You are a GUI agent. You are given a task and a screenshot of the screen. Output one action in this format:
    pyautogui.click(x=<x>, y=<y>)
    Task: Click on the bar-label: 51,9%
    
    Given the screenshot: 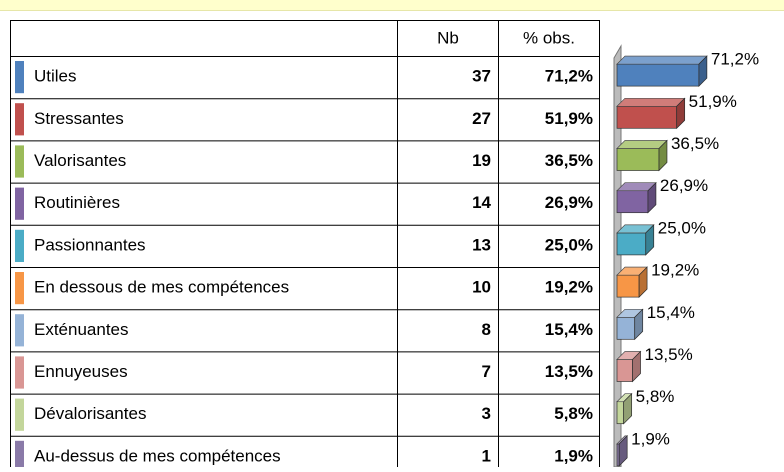 What is the action you would take?
    pyautogui.click(x=713, y=101)
    